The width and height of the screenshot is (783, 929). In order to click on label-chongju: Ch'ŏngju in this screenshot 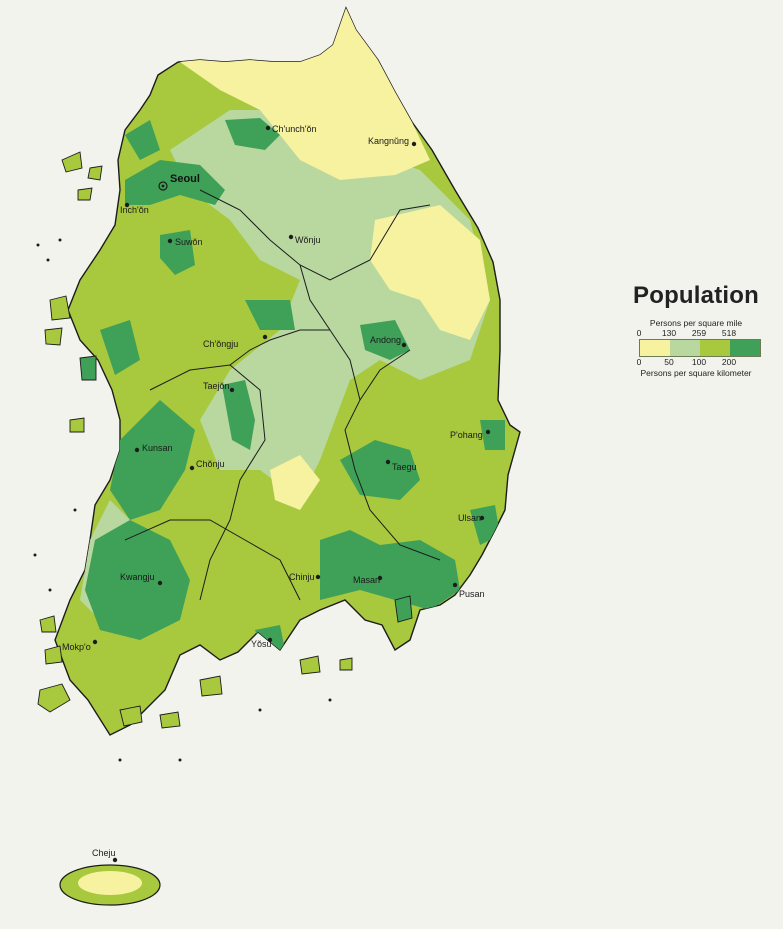, I will do `click(220, 344)`.